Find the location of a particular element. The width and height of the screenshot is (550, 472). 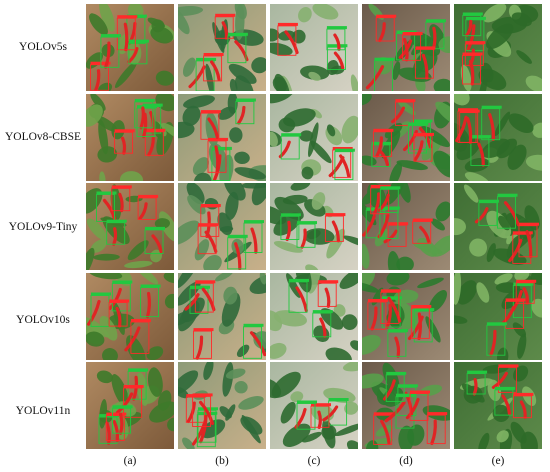

detection-image-r4-c2 is located at coordinates (222, 316).